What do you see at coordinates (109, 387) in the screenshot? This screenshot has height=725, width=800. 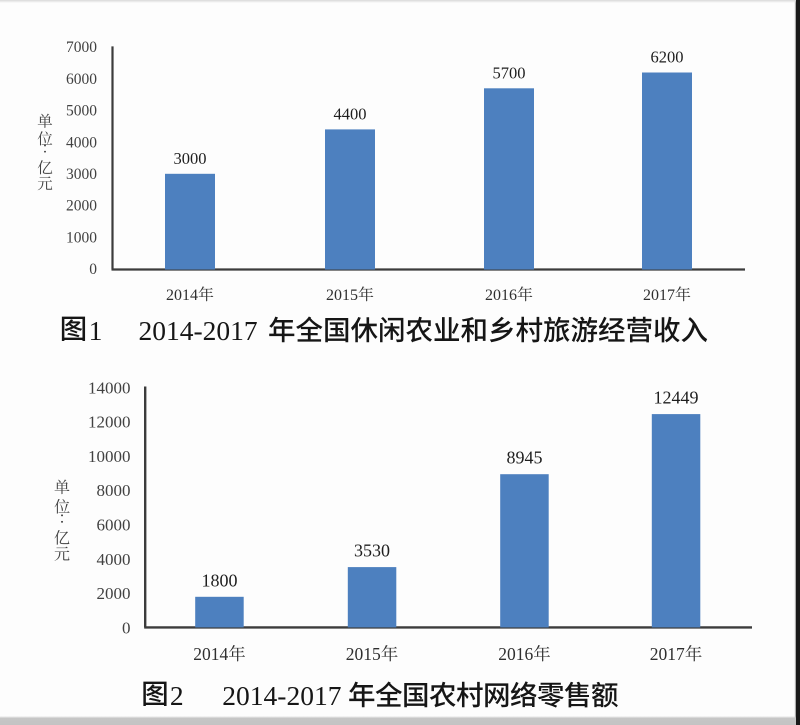 I see `svg-text: 14000` at bounding box center [109, 387].